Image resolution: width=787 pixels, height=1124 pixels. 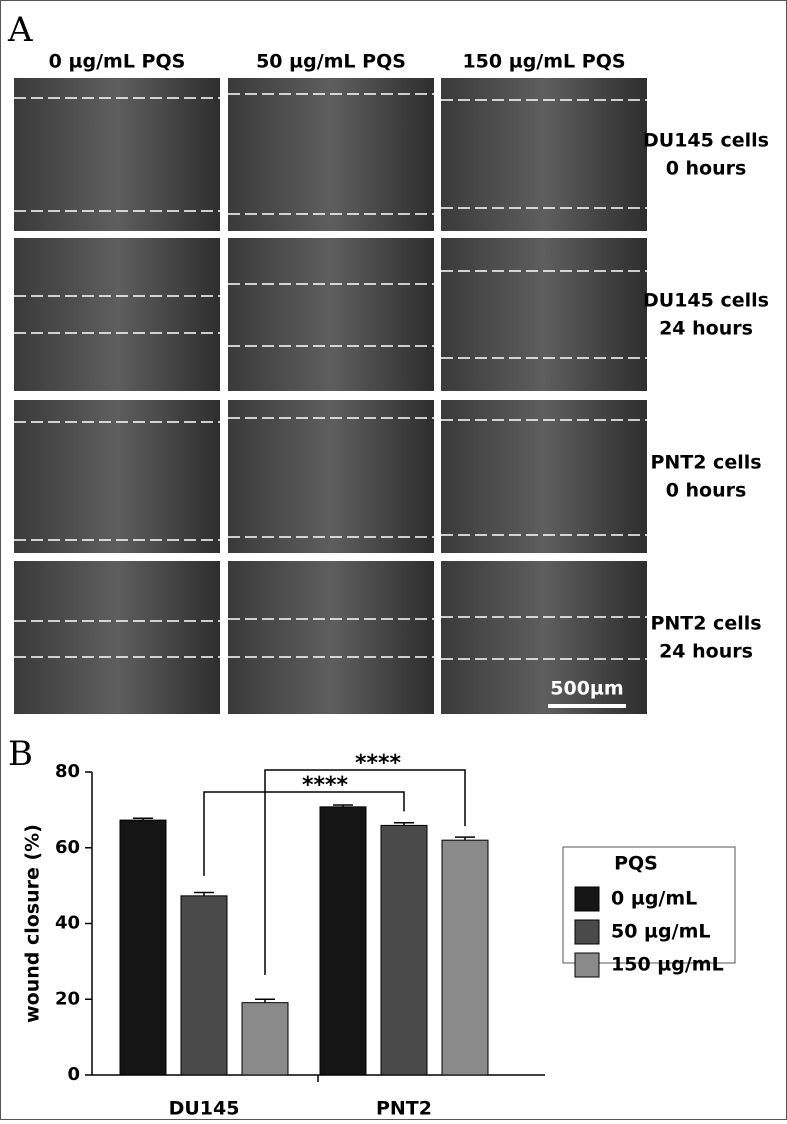 What do you see at coordinates (67, 771) in the screenshot?
I see `y-tick-label: 80` at bounding box center [67, 771].